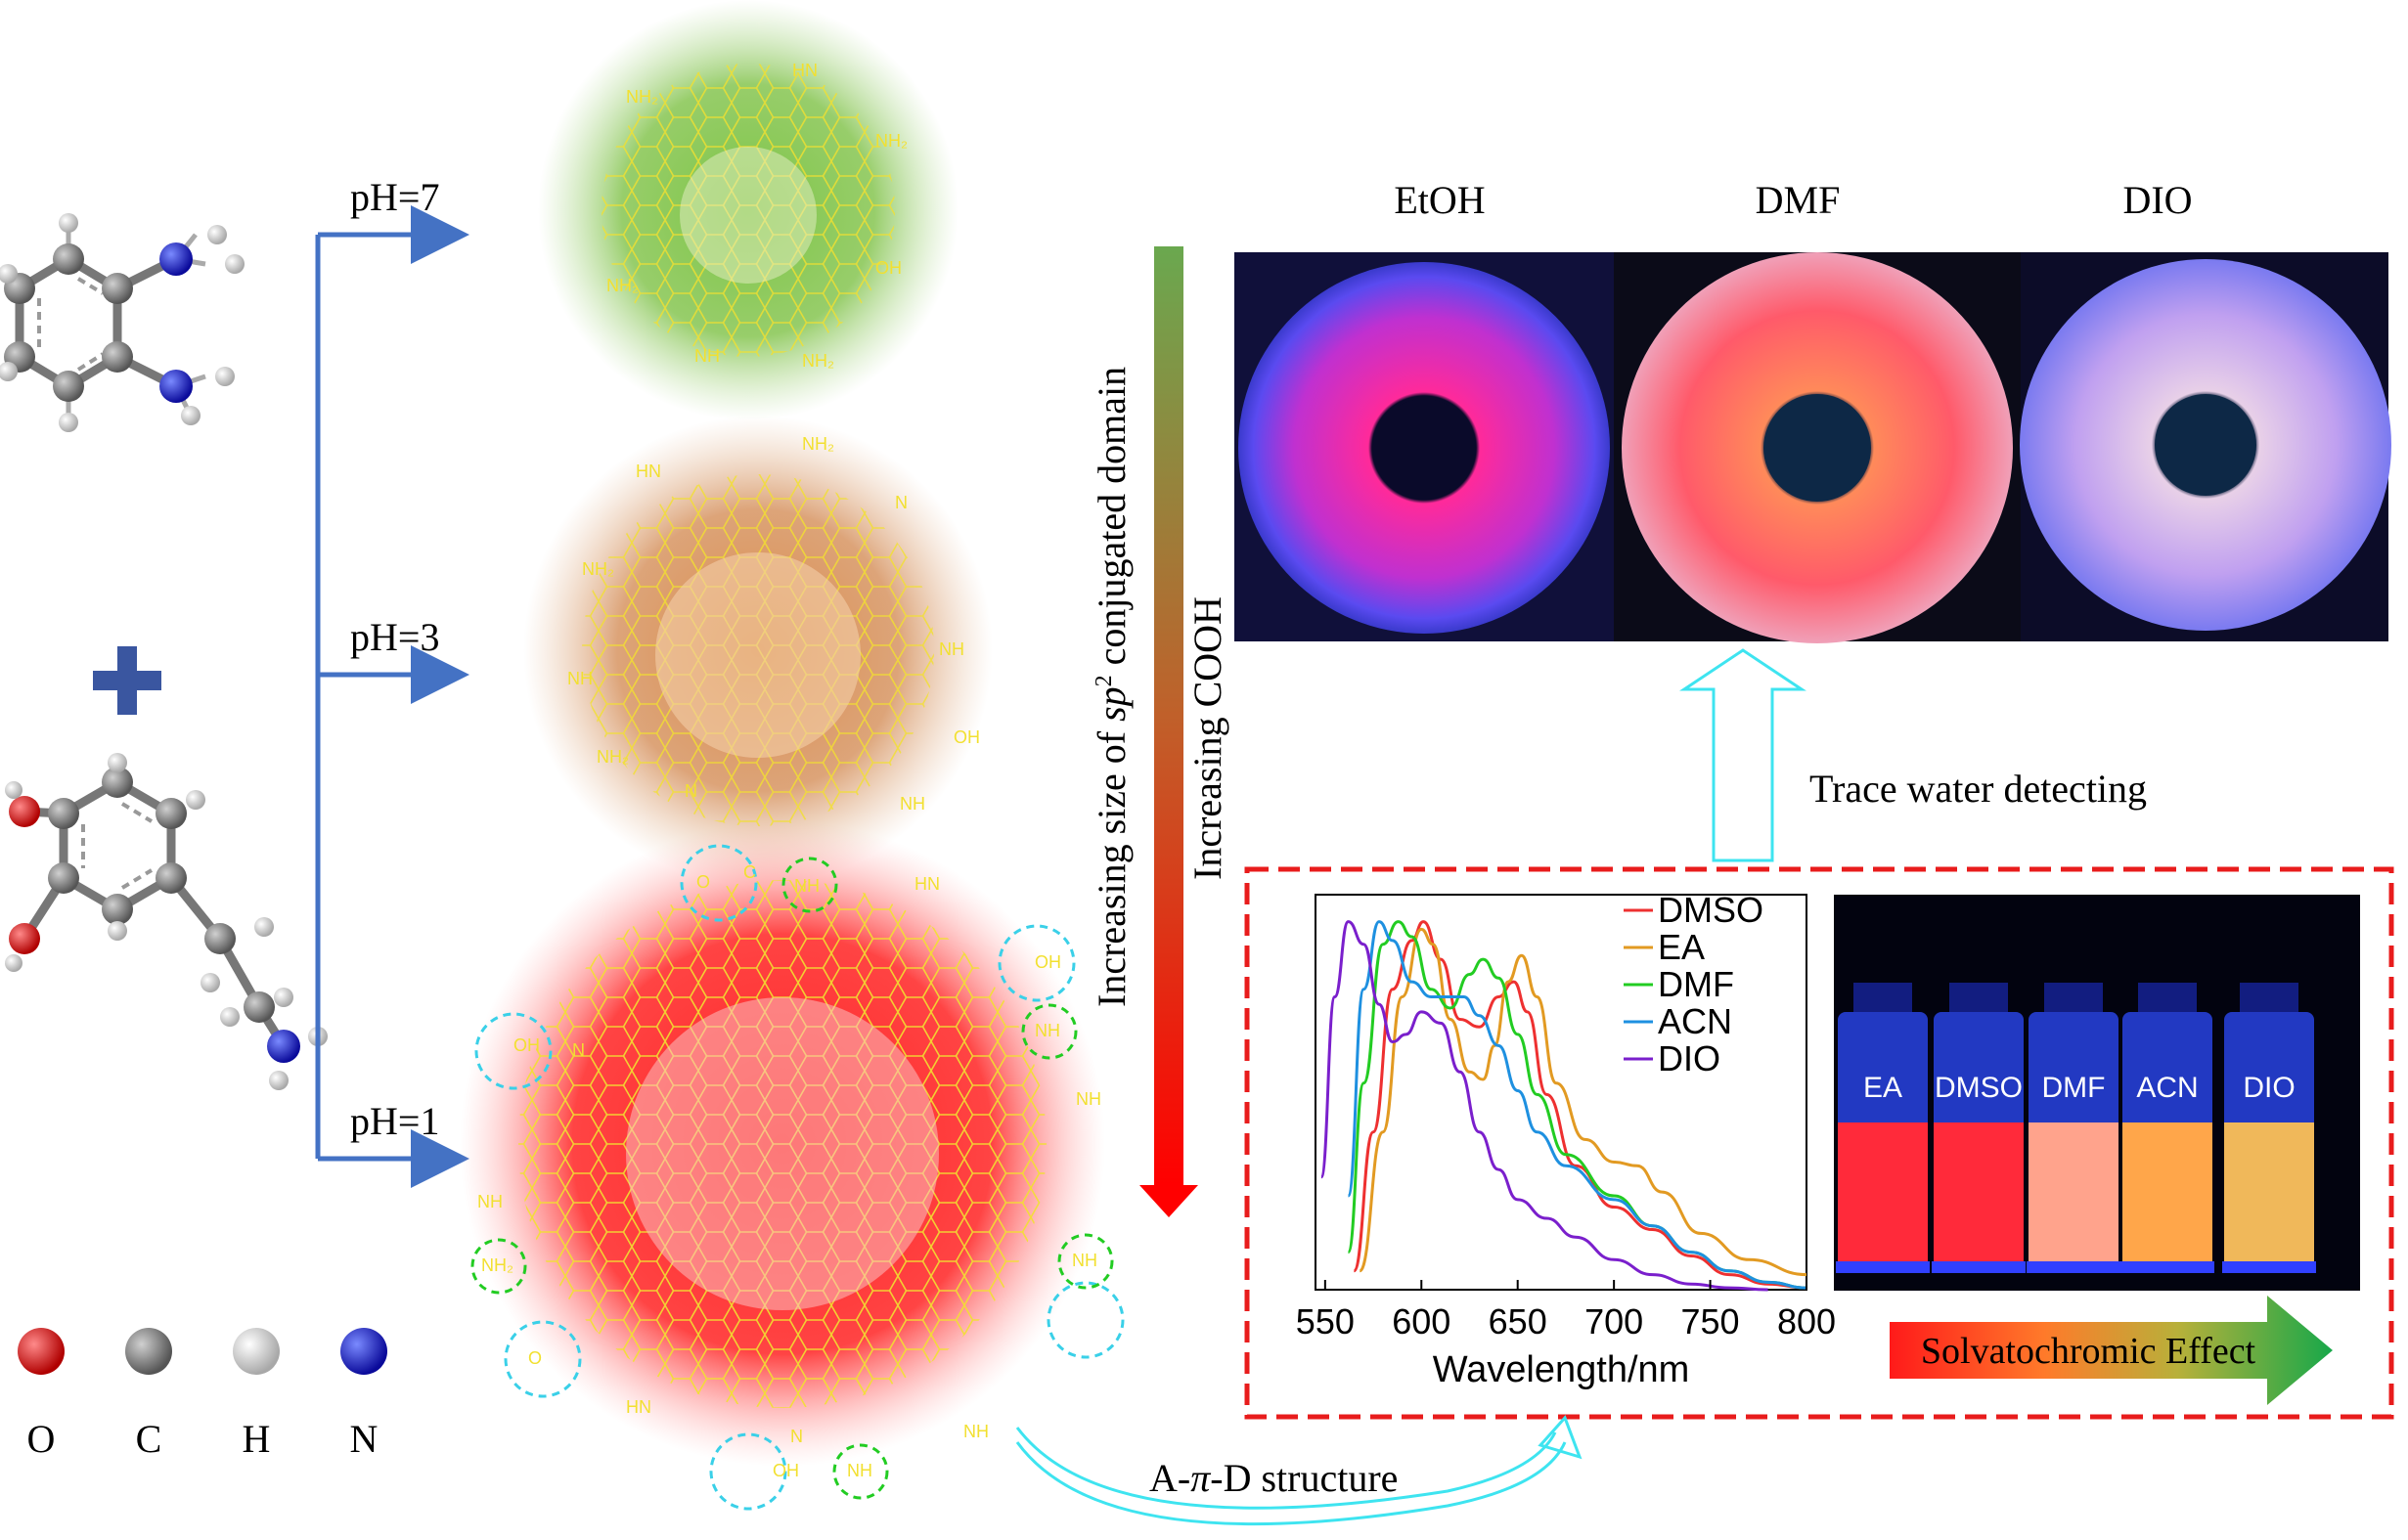 Image resolution: width=2408 pixels, height=1540 pixels. What do you see at coordinates (951, 649) in the screenshot?
I see `ph3-nh-right: NH` at bounding box center [951, 649].